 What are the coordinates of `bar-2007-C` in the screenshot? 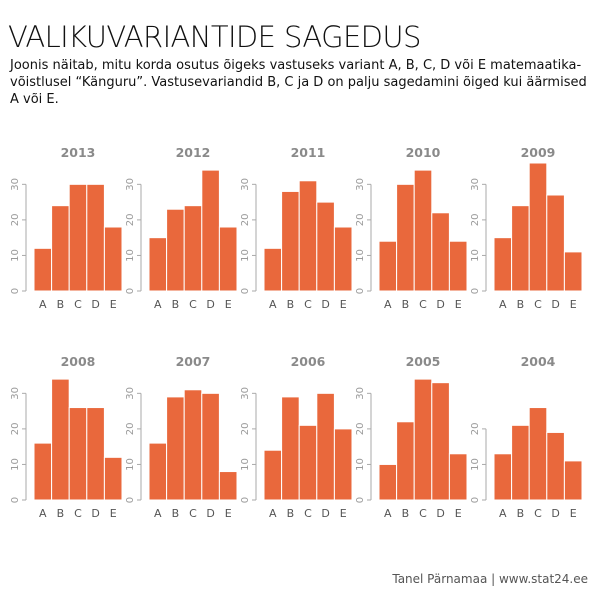 It's located at (193, 445).